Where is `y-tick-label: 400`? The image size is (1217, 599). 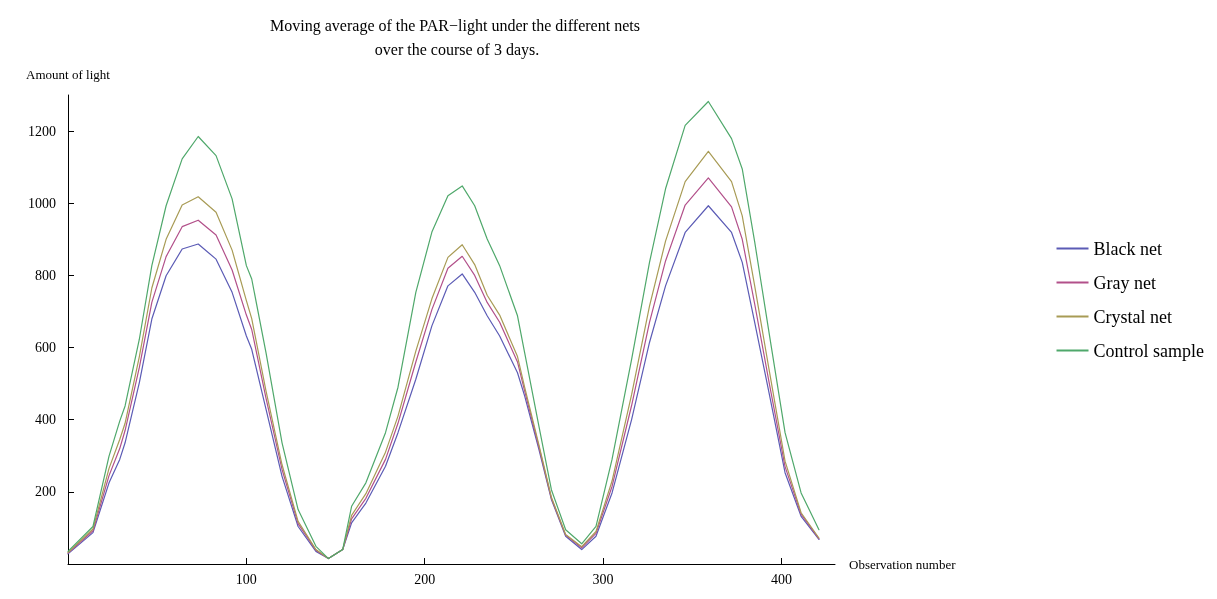
y-tick-label: 400 is located at coordinates (45, 420).